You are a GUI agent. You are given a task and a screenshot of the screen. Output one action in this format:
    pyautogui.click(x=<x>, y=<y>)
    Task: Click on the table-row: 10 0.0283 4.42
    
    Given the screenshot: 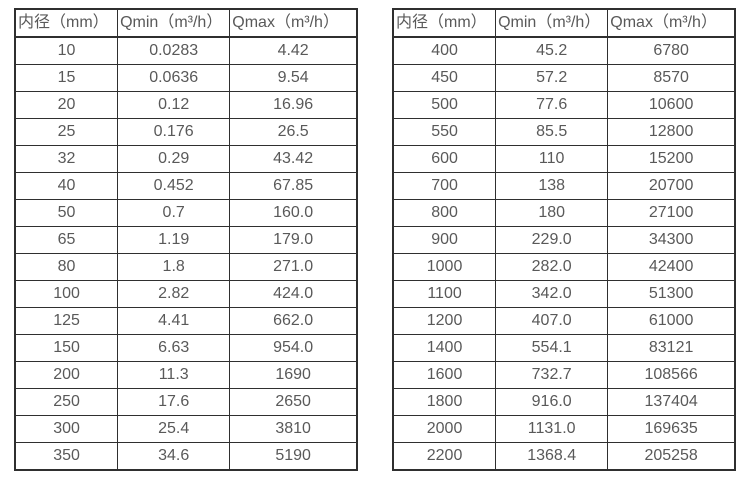 What is the action you would take?
    pyautogui.click(x=186, y=50)
    